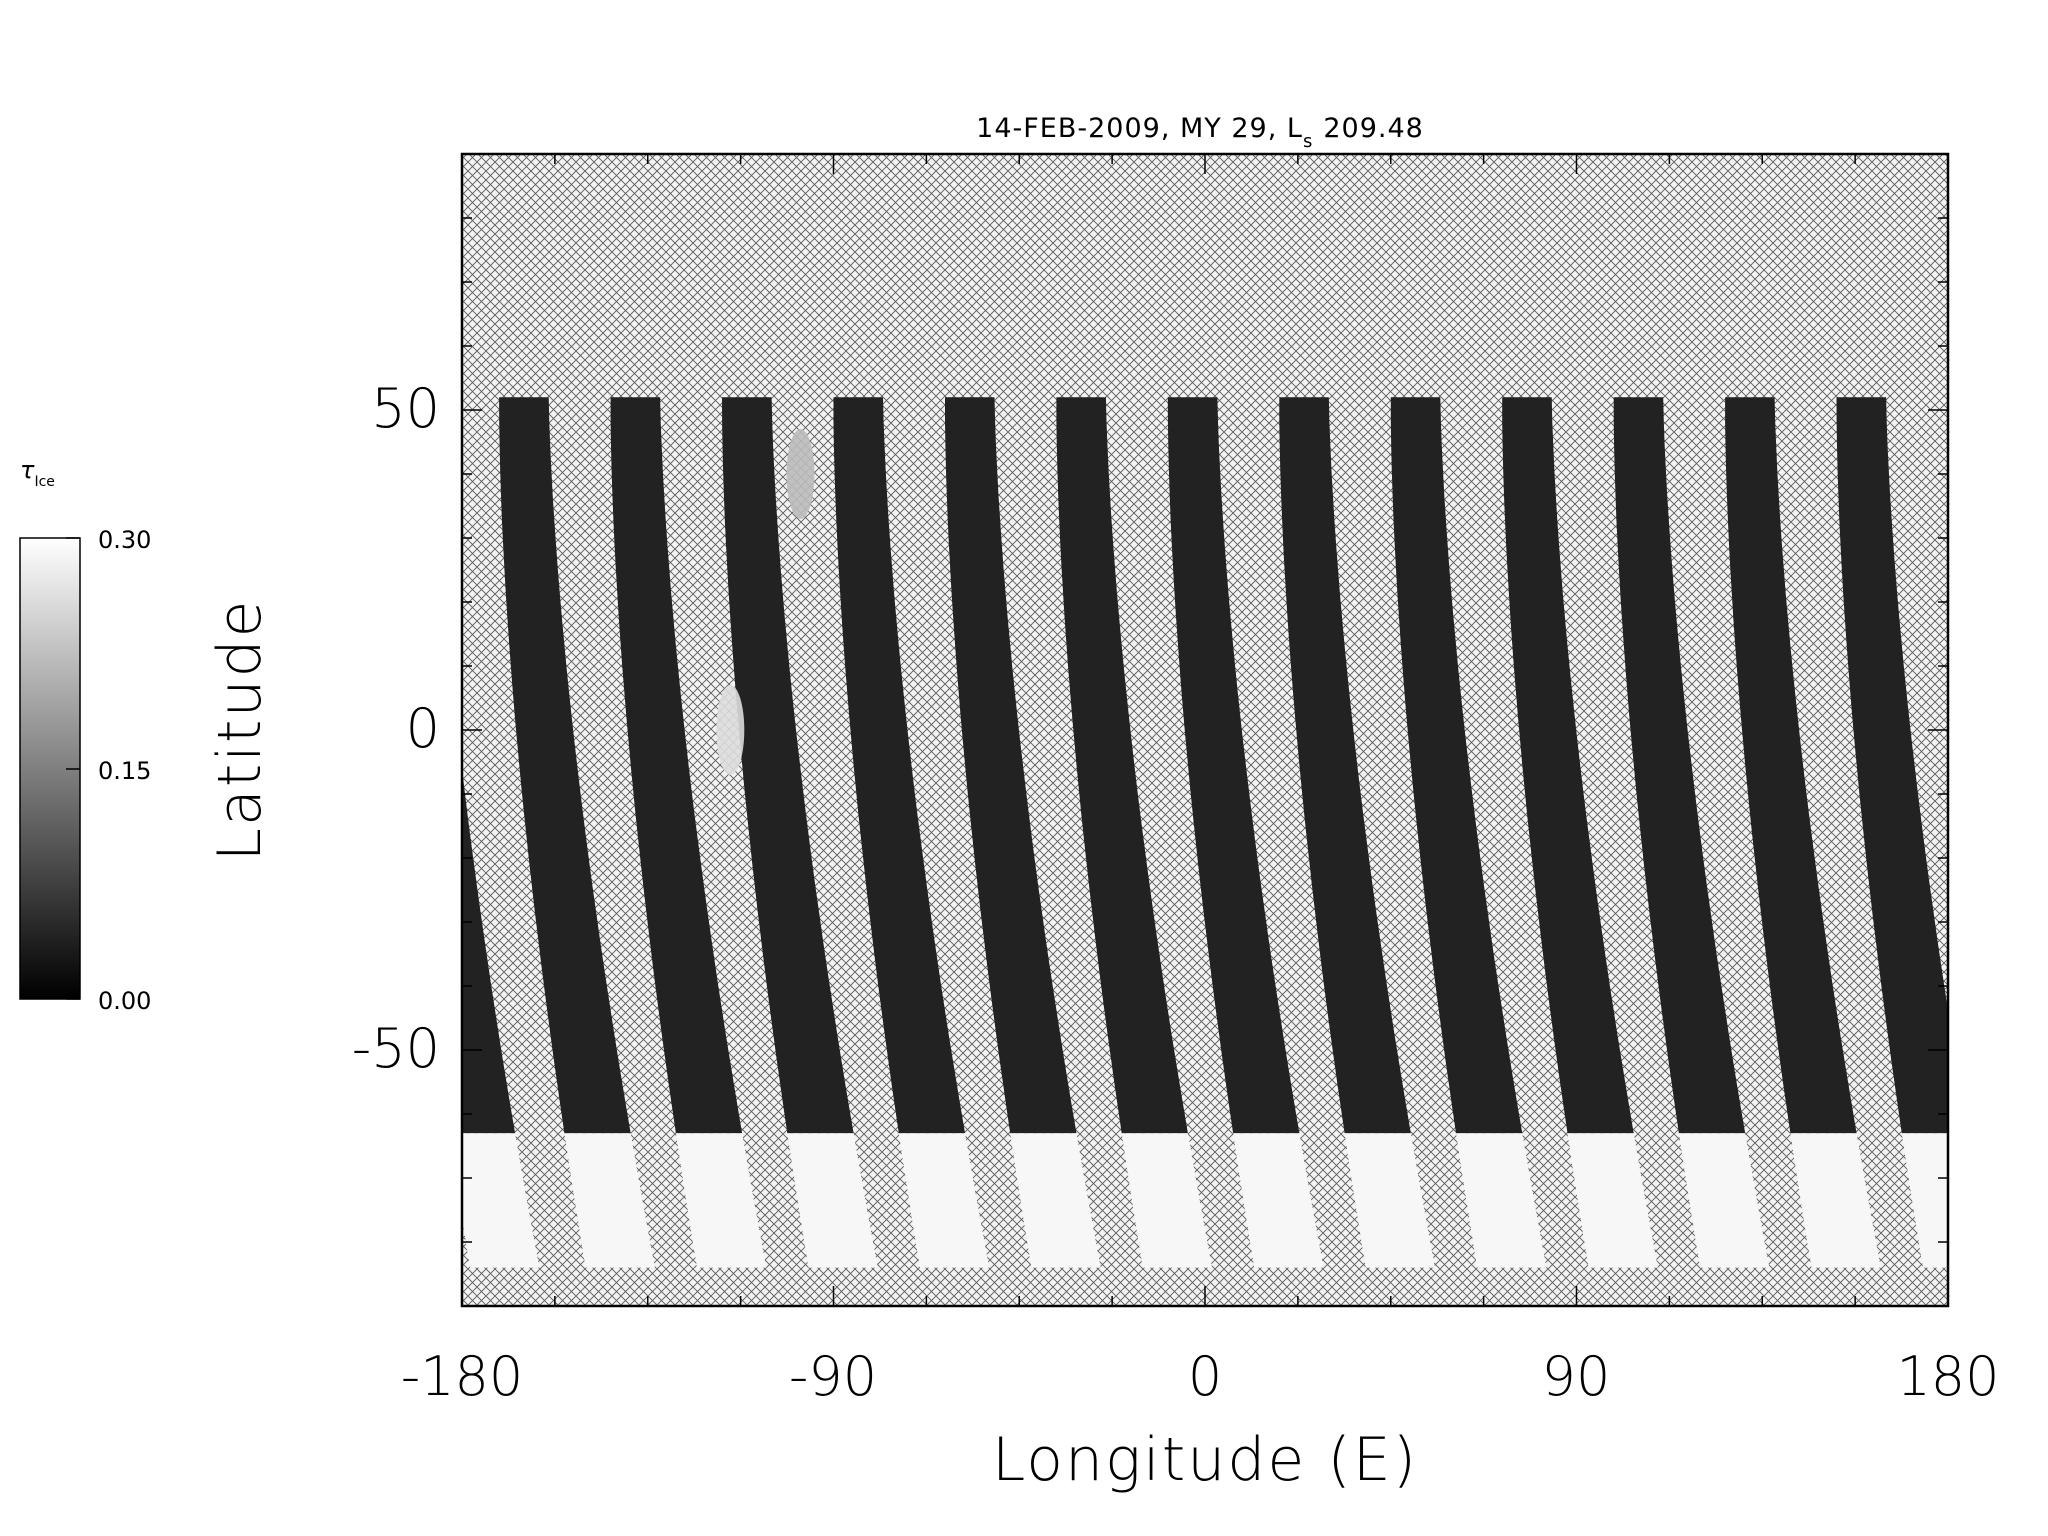  What do you see at coordinates (1205, 1460) in the screenshot?
I see `x-axis-label: Longitude (E)` at bounding box center [1205, 1460].